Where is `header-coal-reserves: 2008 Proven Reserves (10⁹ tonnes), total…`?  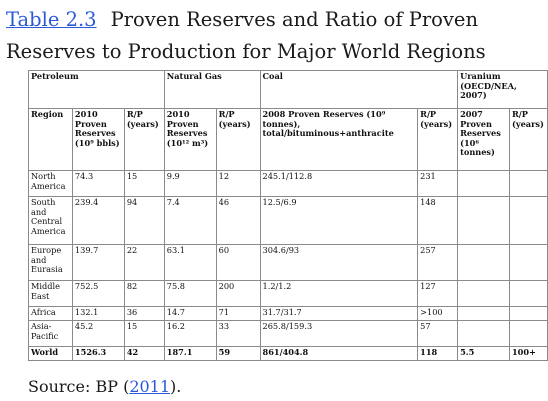 header-coal-reserves: 2008 Proven Reserves (10⁹ tonnes), total… is located at coordinates (339, 139).